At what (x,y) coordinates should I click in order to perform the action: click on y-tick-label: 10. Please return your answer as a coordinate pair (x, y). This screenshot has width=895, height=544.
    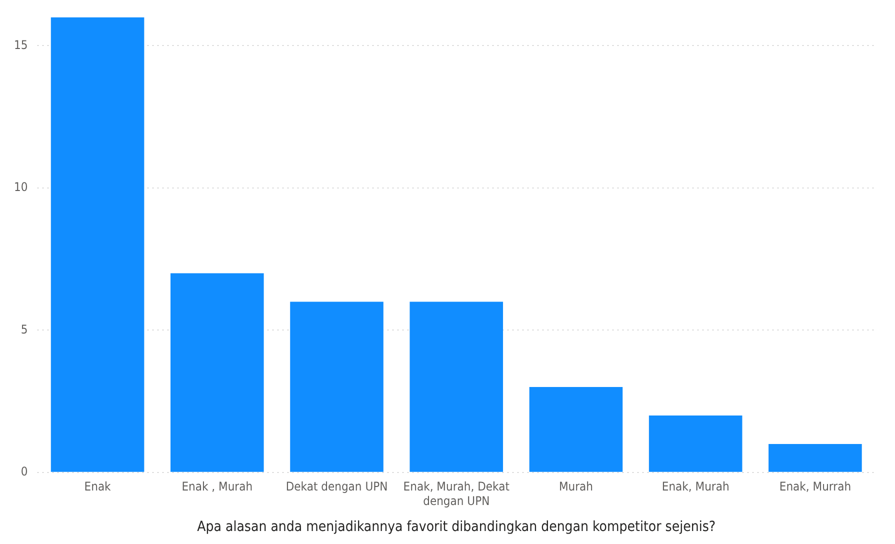
    Looking at the image, I should click on (21, 187).